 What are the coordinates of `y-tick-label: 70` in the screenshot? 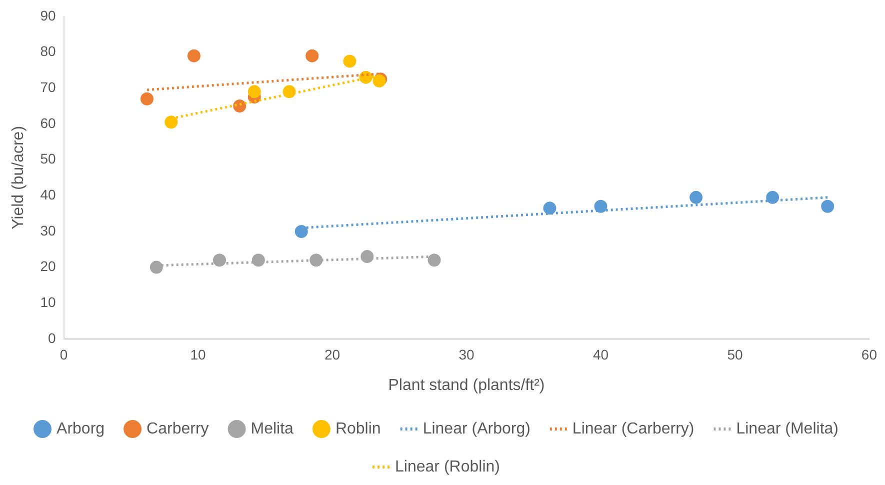 It's located at (48, 86).